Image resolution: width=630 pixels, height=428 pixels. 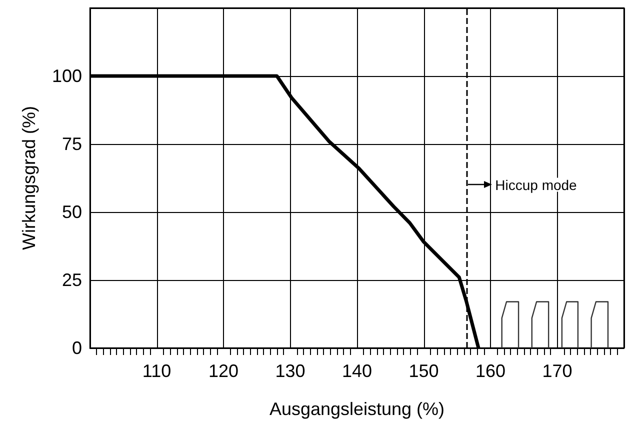 What do you see at coordinates (157, 371) in the screenshot?
I see `x-tick-label: 110` at bounding box center [157, 371].